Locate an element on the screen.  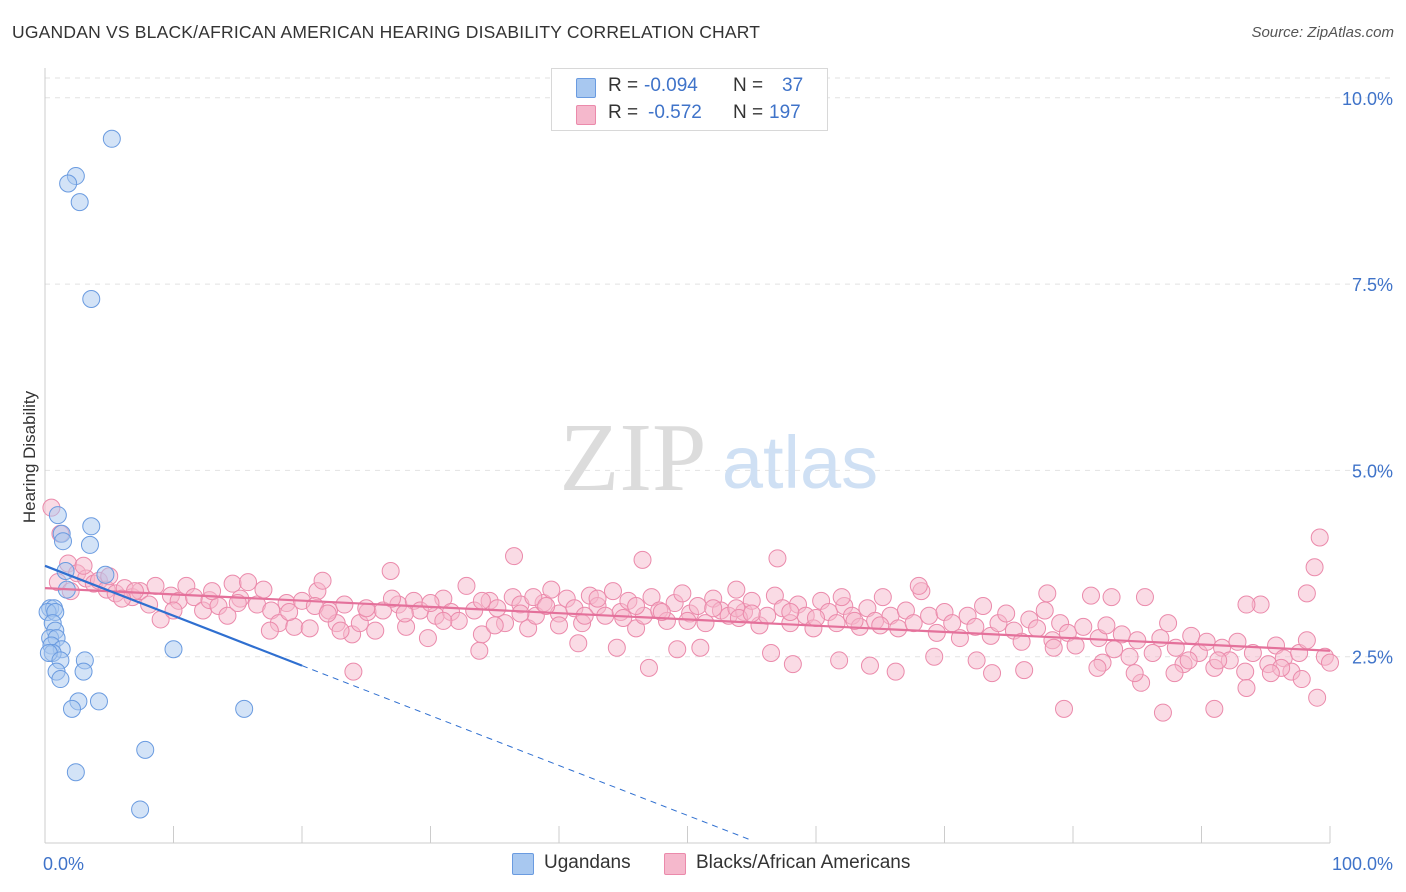
n-value-black-african-americans: 197 is located at coordinates (785, 112).